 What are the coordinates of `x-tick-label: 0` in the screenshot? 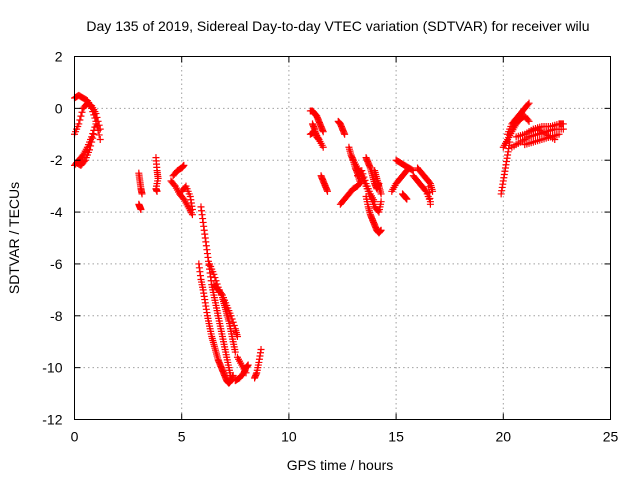 It's located at (75, 437).